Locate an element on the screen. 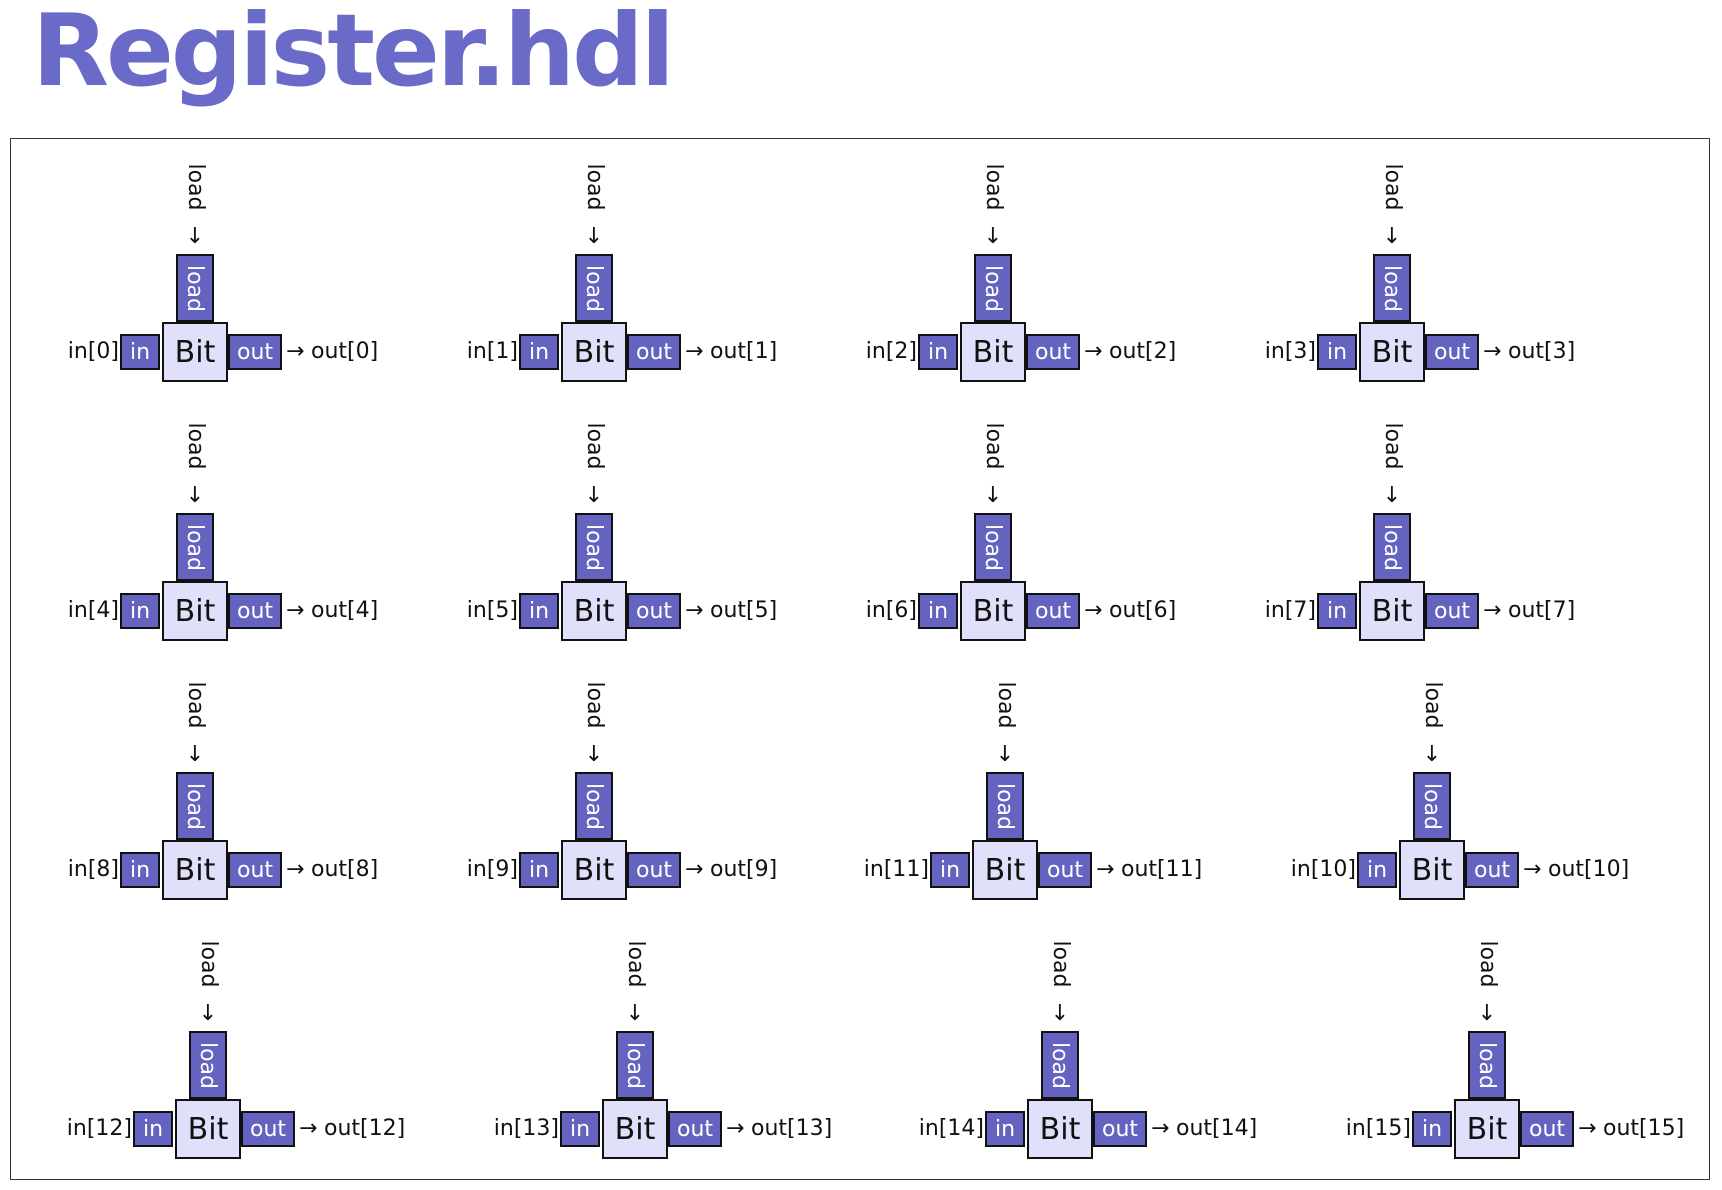 The width and height of the screenshot is (1722, 1190). output-label: out[5] is located at coordinates (744, 610).